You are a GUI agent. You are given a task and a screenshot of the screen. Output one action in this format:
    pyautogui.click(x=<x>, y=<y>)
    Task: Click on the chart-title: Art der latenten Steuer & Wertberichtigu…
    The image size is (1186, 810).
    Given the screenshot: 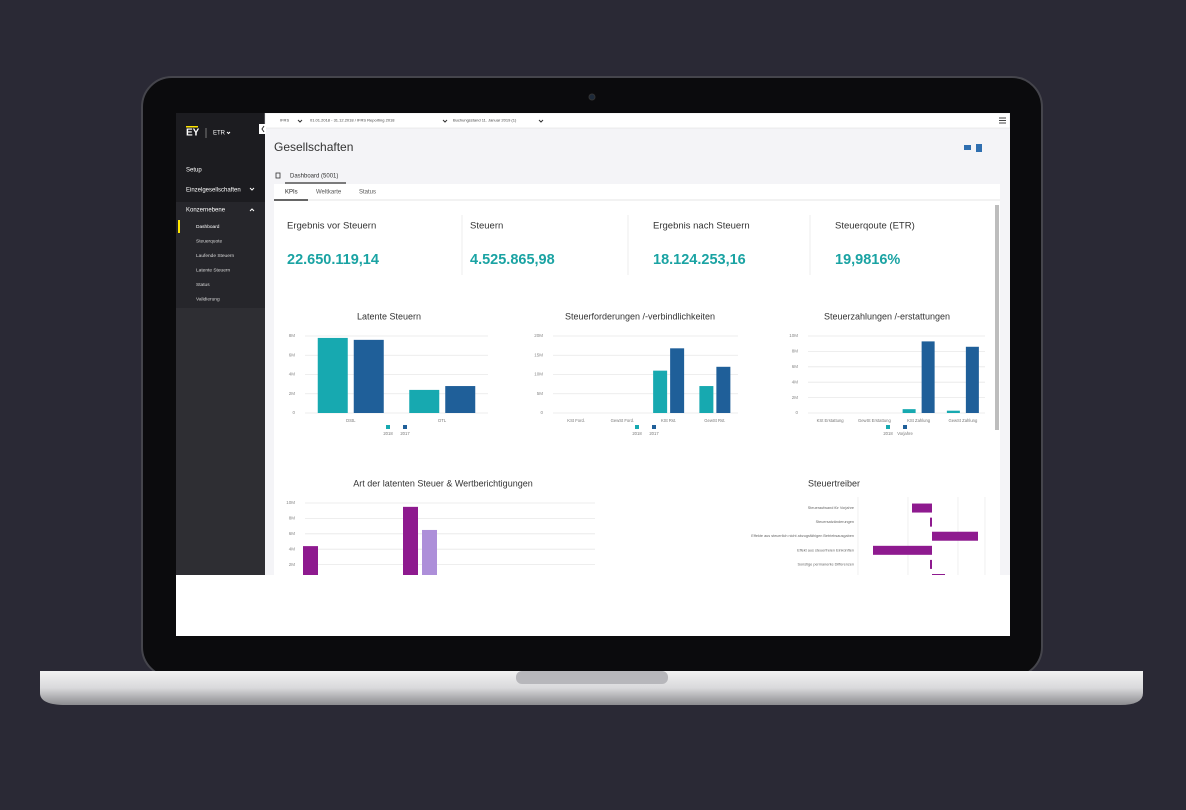 What is the action you would take?
    pyautogui.click(x=442, y=483)
    